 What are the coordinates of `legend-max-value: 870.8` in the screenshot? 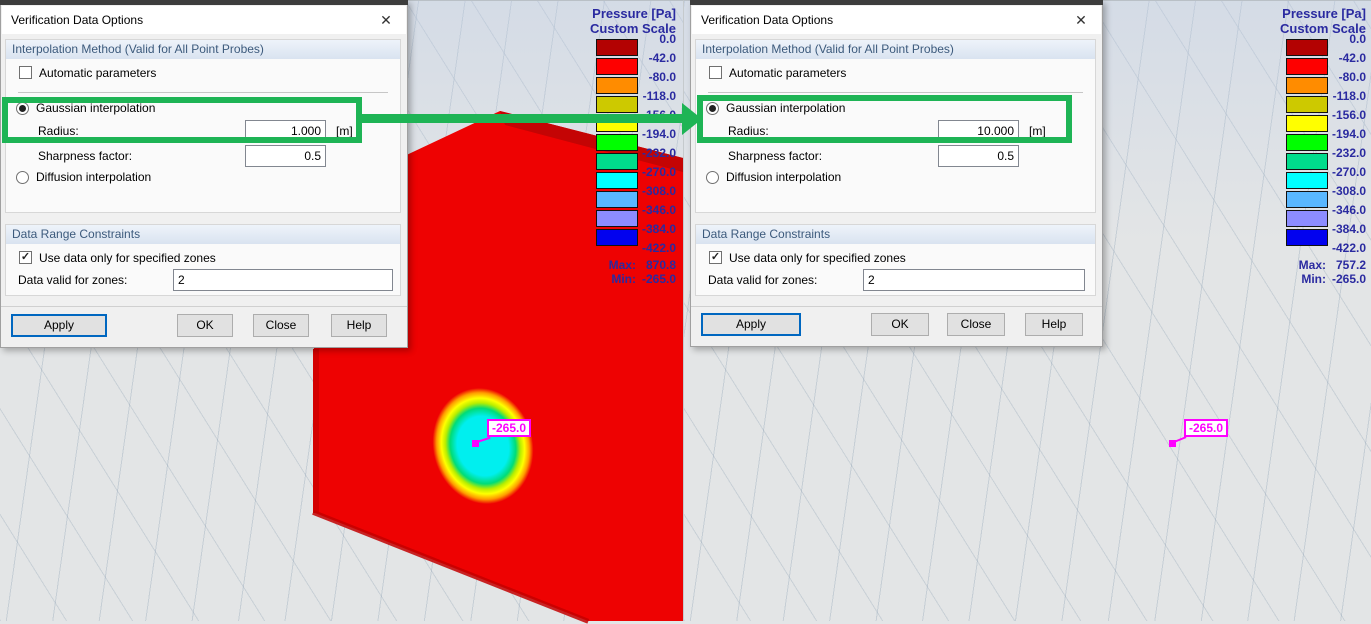 It's located at (660, 265).